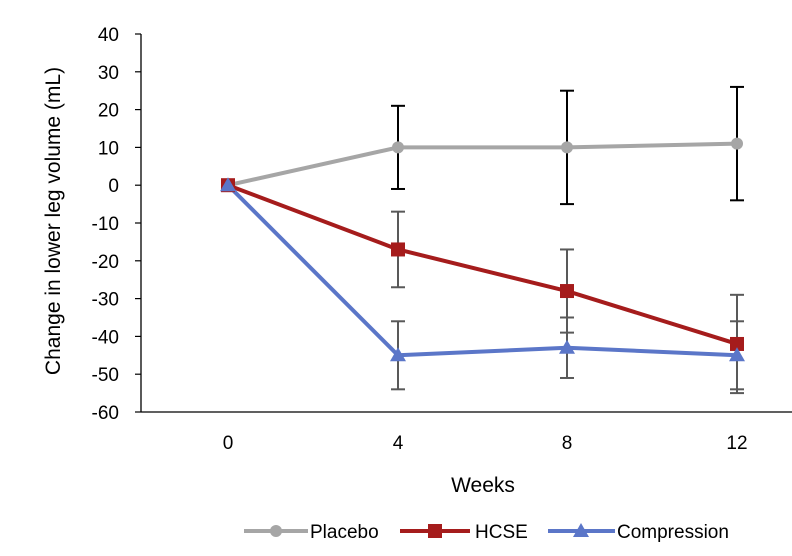 The image size is (792, 556). I want to click on legend: Placebo HCSE Compression, so click(486, 532).